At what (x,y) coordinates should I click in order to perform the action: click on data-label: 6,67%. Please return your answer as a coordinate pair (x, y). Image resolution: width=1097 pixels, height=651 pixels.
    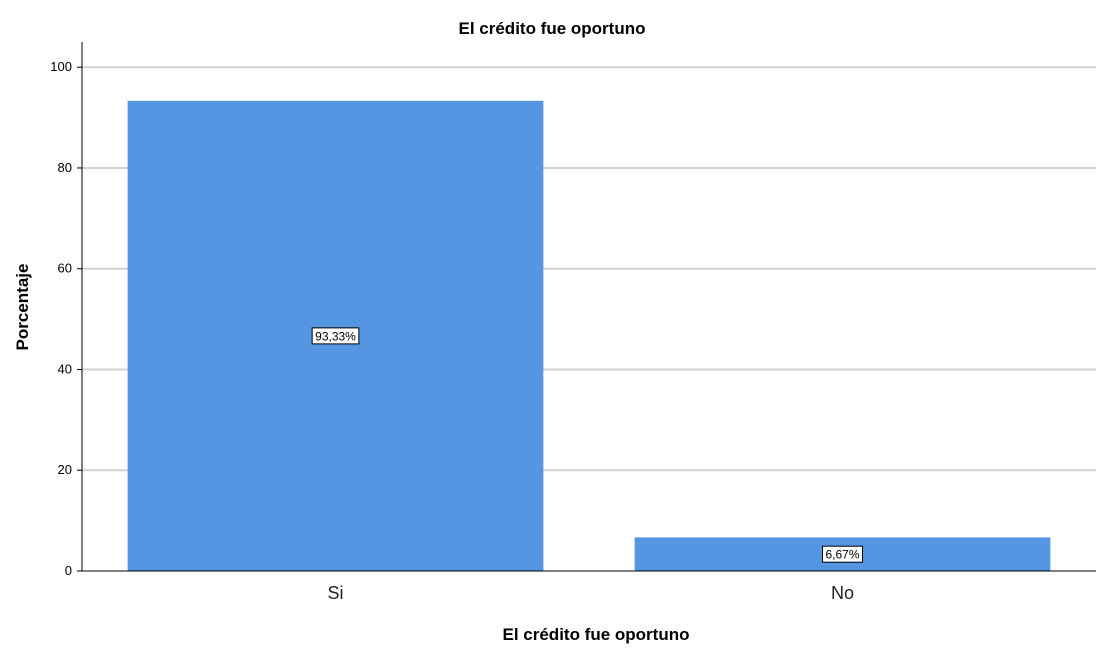
    Looking at the image, I should click on (842, 554).